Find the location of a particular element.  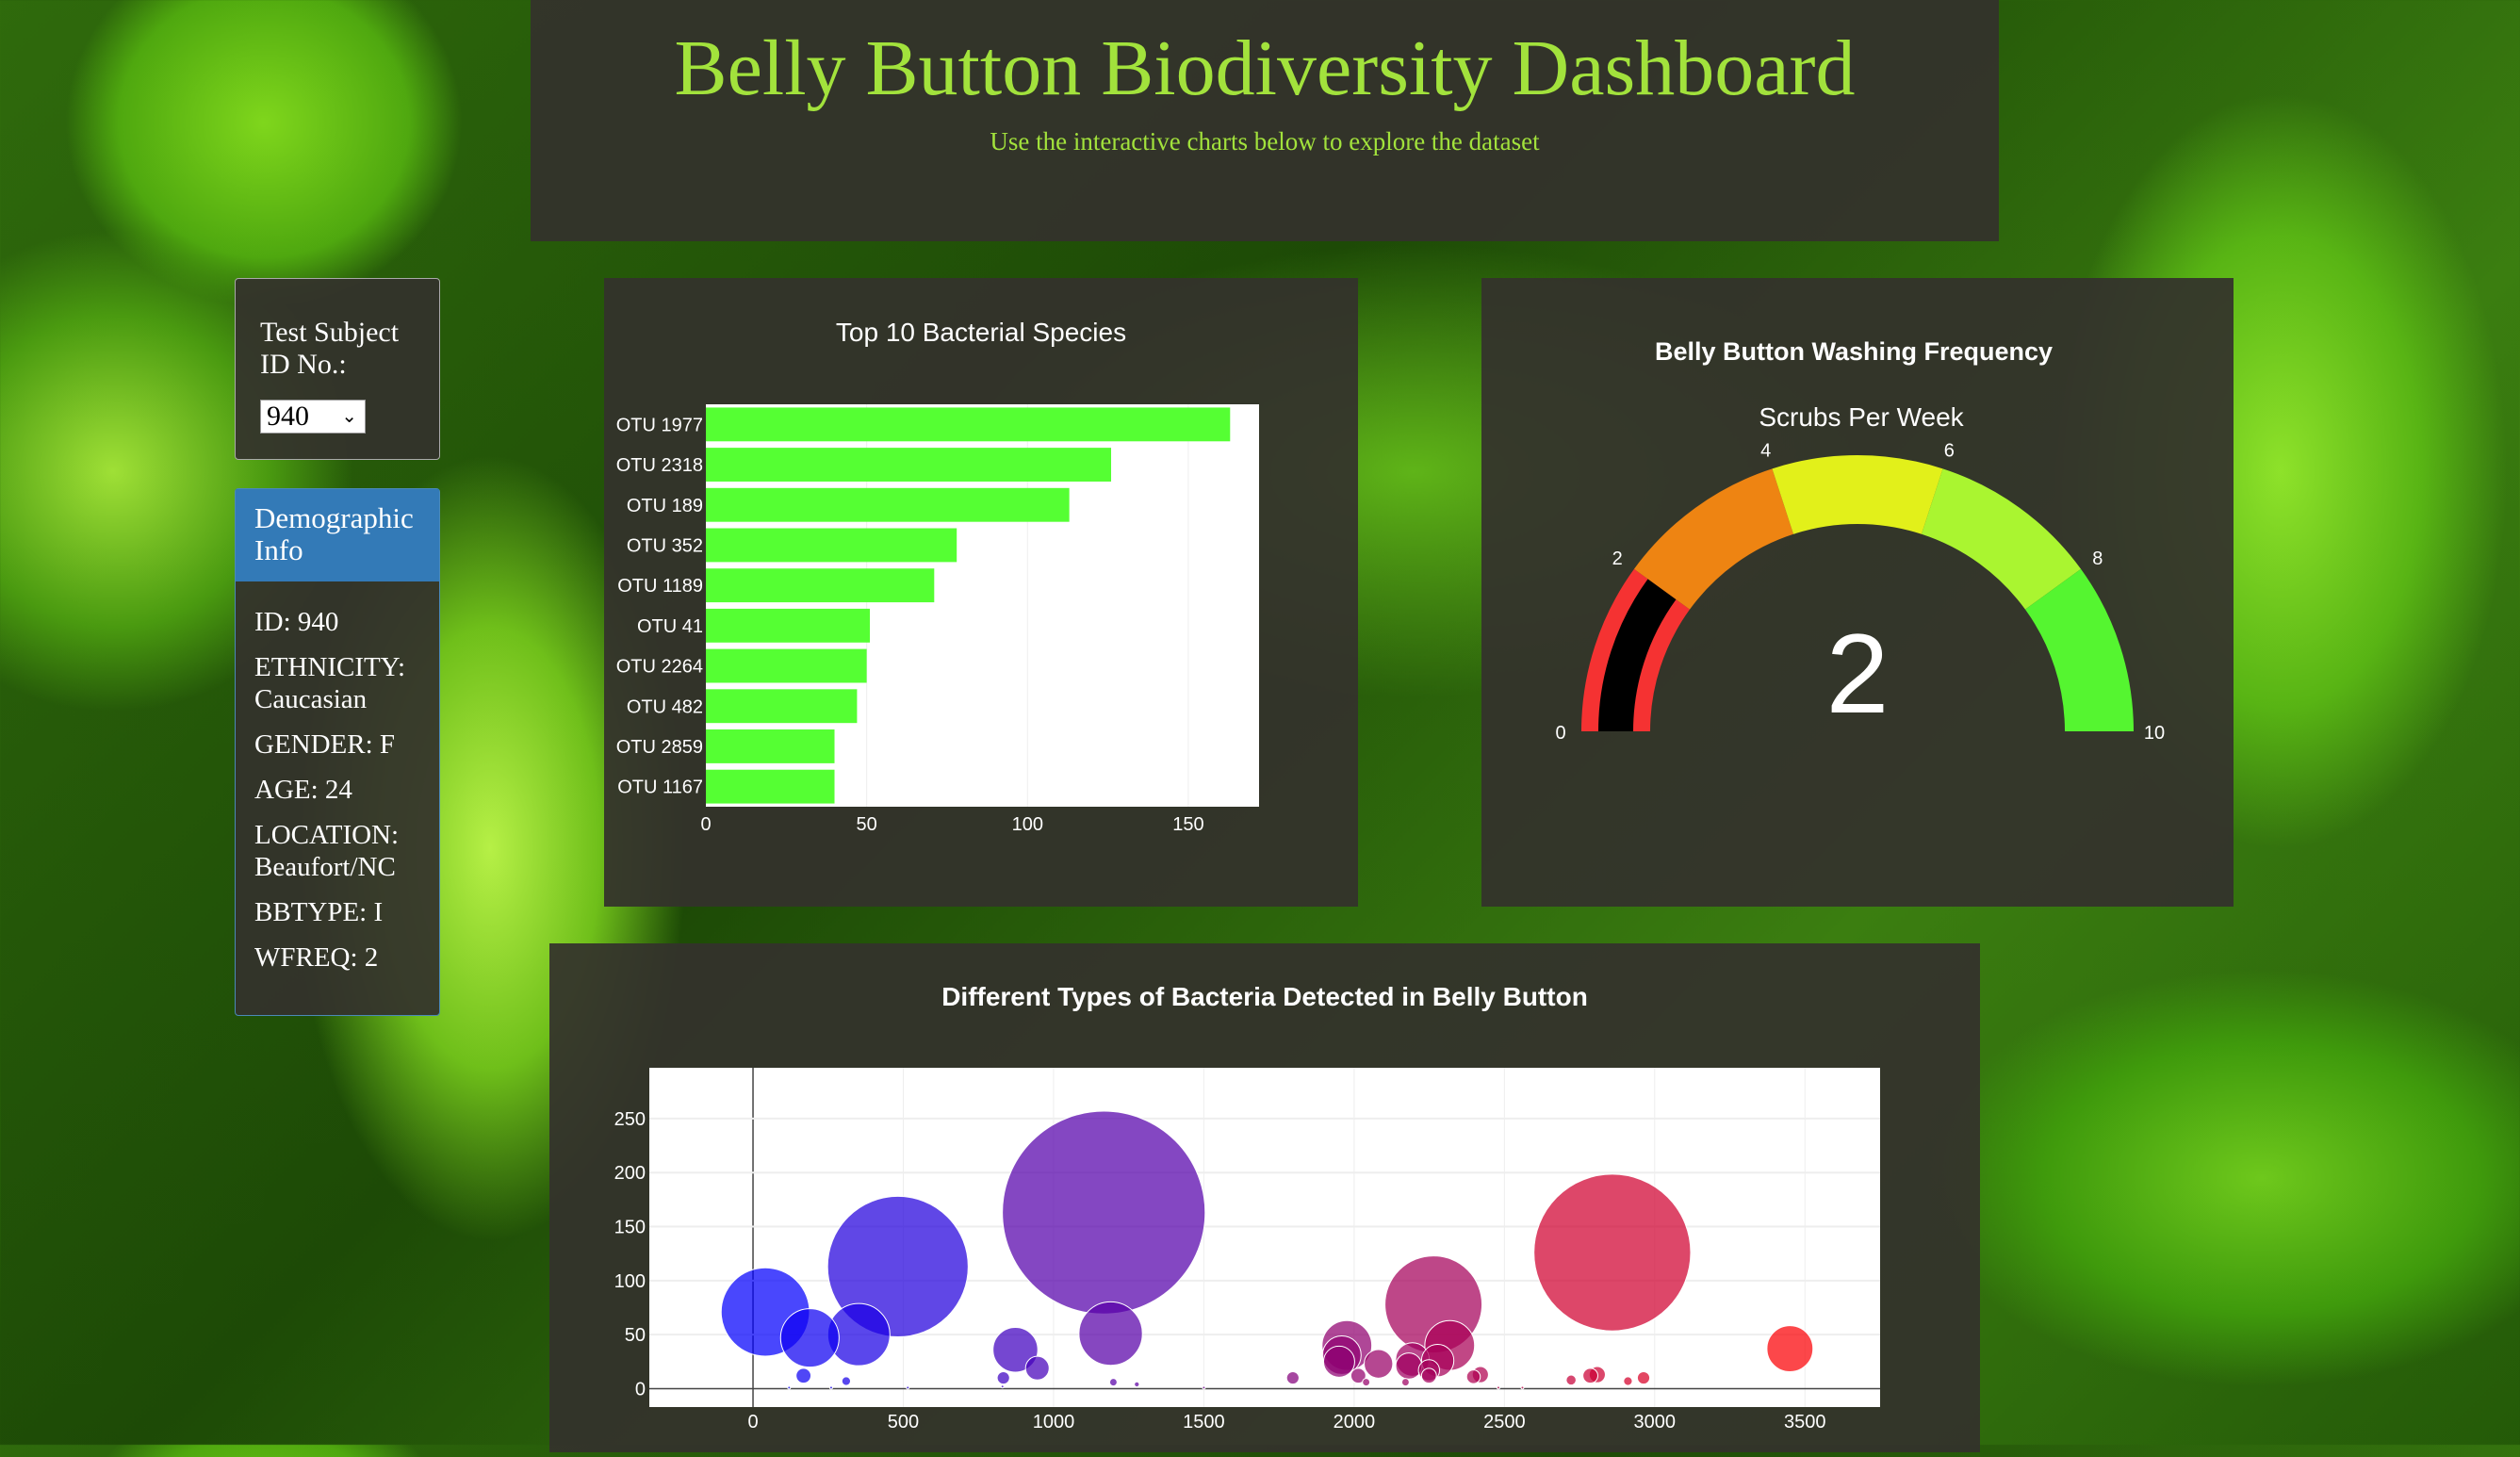

bar-y-tick-label: OTU 1977 is located at coordinates (659, 425).